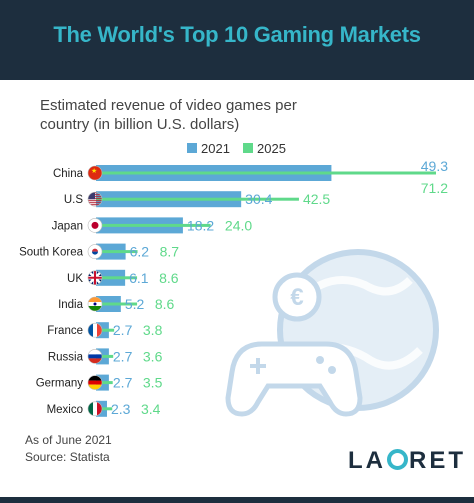 The height and width of the screenshot is (503, 474). I want to click on logo-text-right: RET, so click(437, 460).